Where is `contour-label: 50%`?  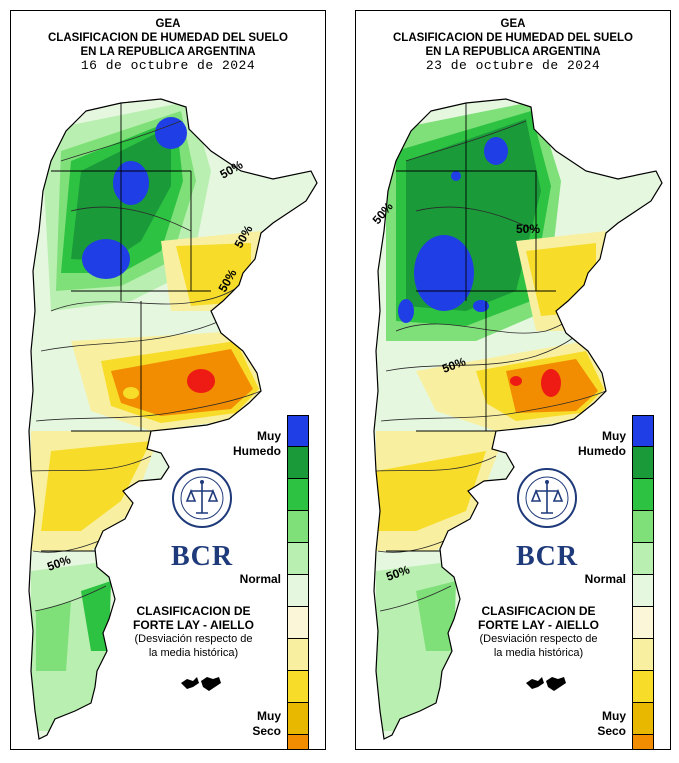
contour-label: 50% is located at coordinates (528, 229).